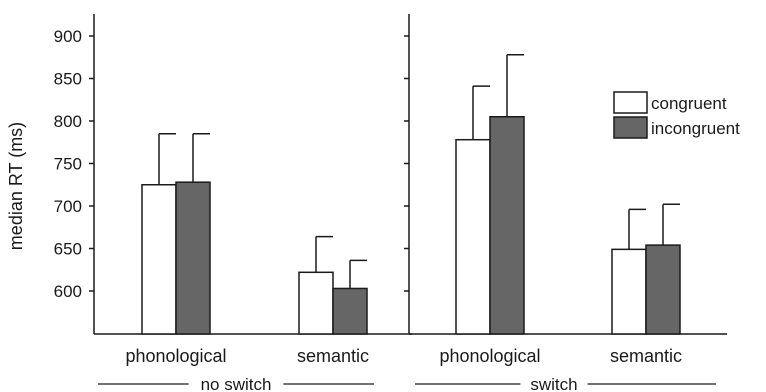 This screenshot has width=766, height=392. What do you see at coordinates (68, 249) in the screenshot?
I see `y-tick-label: 650` at bounding box center [68, 249].